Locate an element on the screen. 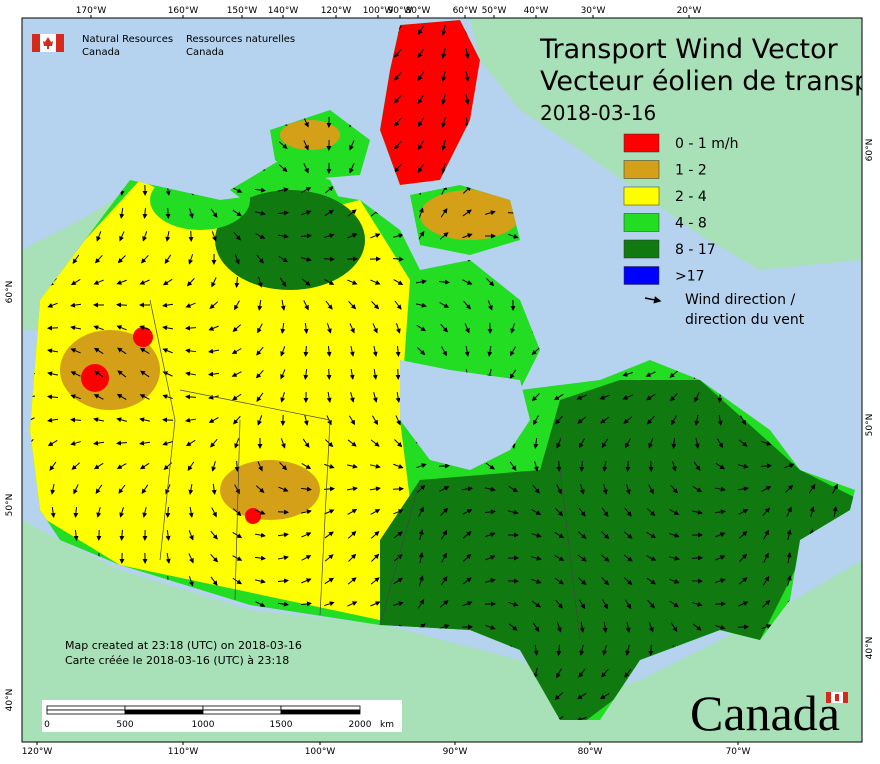 The image size is (880, 764). scale-label: 0 is located at coordinates (47, 725).